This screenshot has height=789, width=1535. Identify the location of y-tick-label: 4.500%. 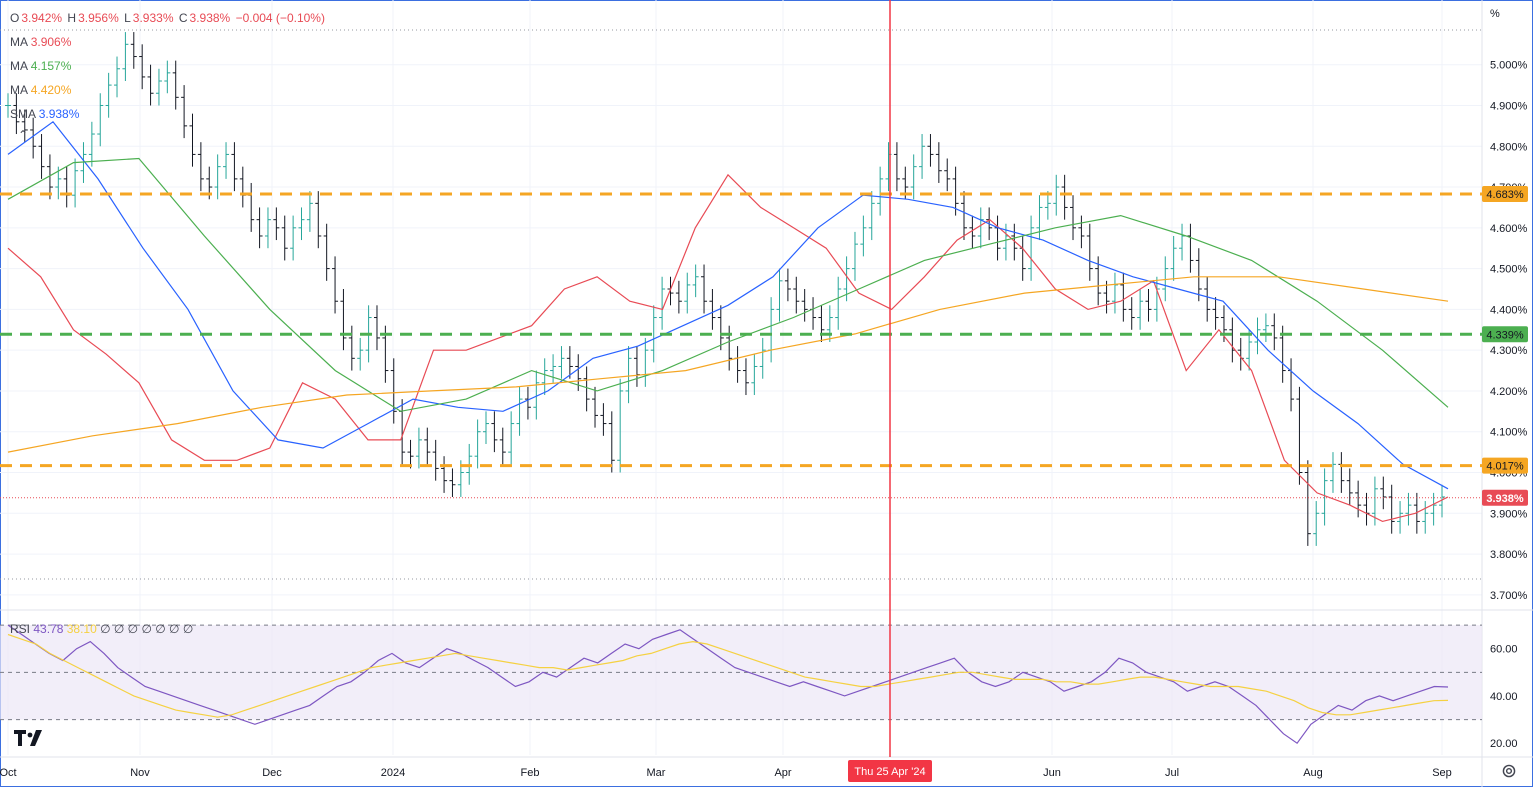
(1509, 270).